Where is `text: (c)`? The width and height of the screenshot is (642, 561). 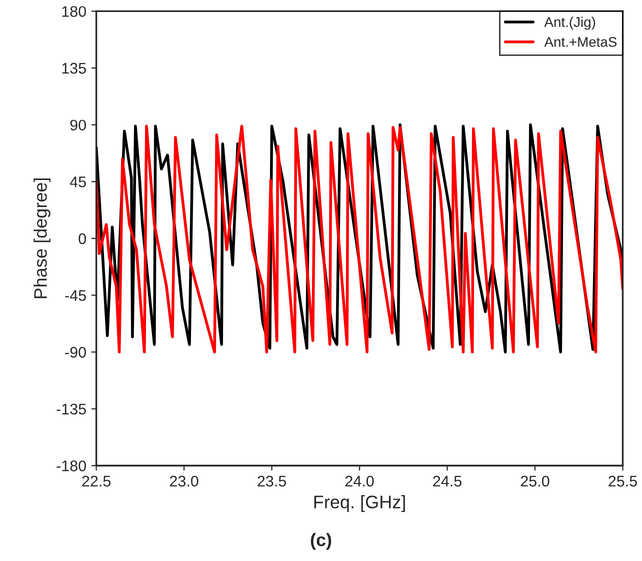 text: (c) is located at coordinates (321, 541).